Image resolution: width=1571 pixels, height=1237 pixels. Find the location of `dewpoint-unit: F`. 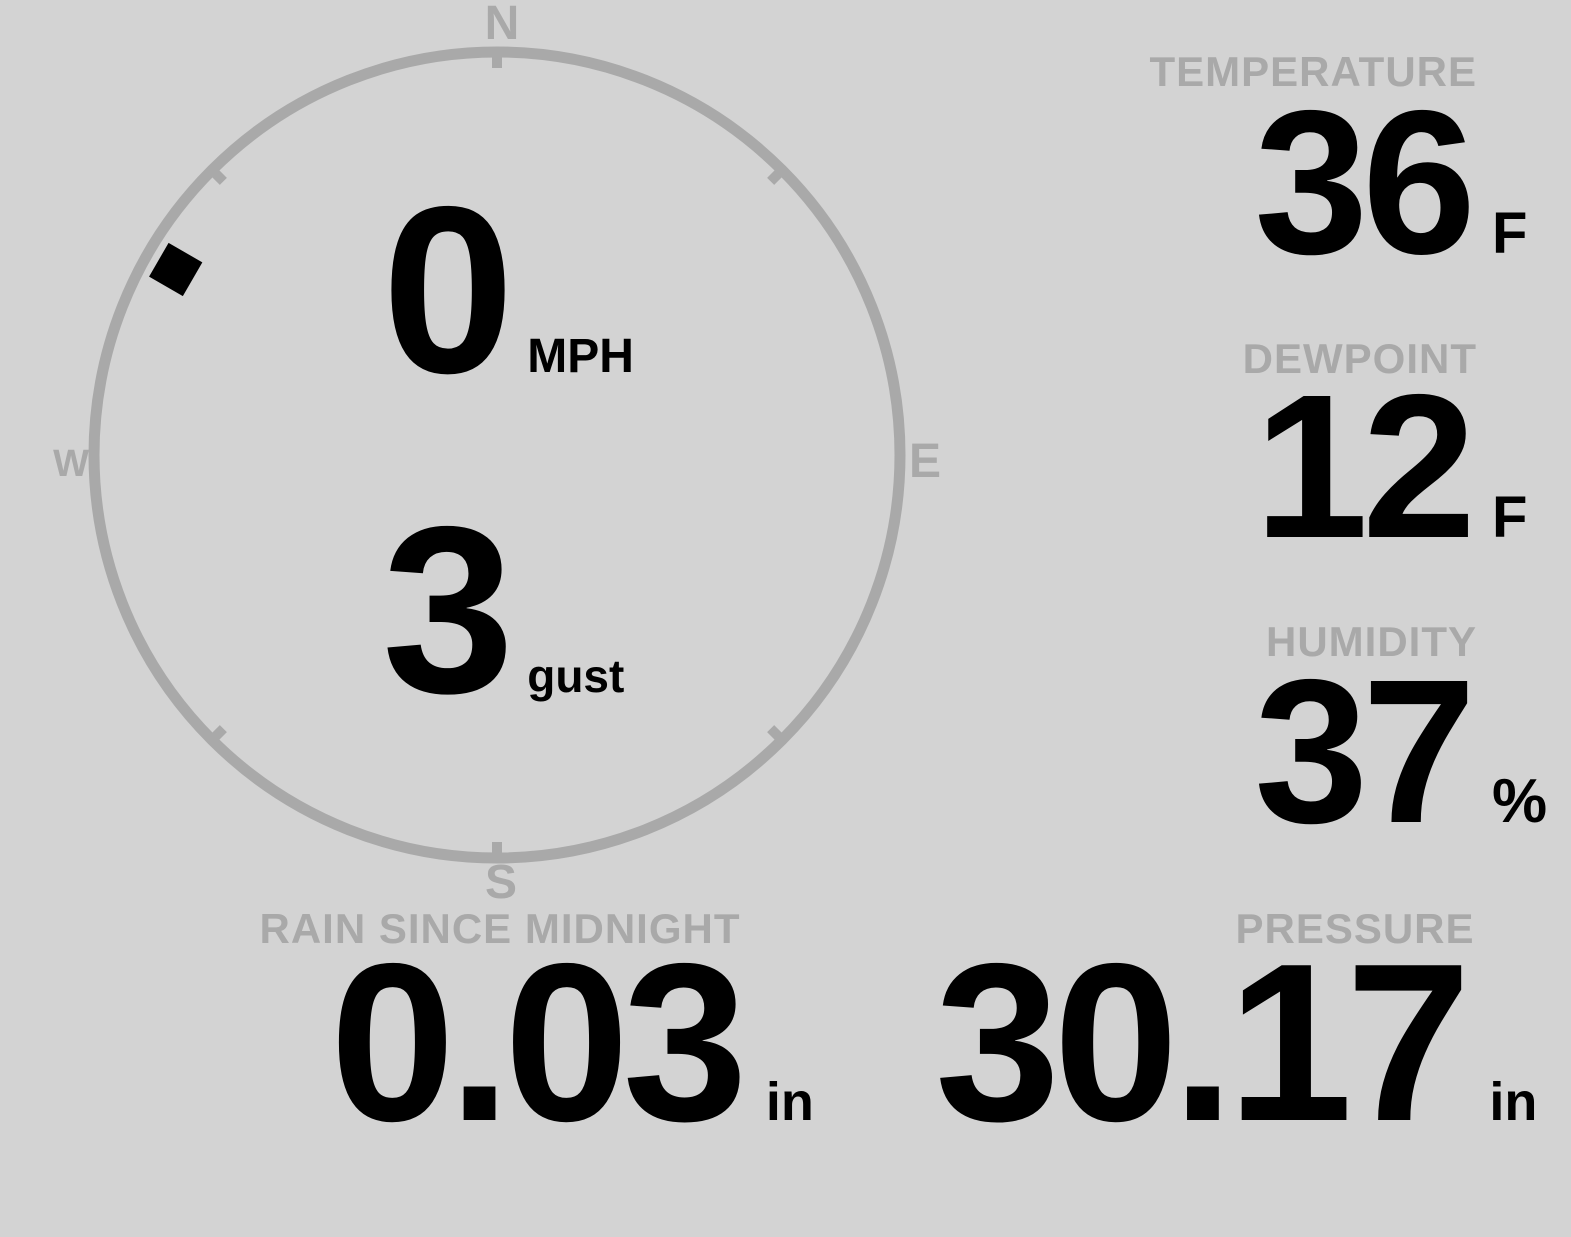

dewpoint-unit: F is located at coordinates (1510, 517).